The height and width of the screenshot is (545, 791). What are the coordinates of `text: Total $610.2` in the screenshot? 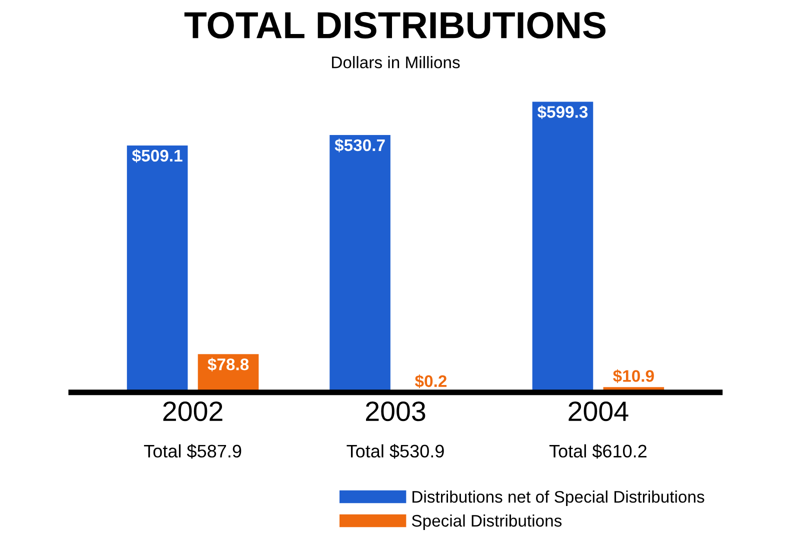 It's located at (597, 451).